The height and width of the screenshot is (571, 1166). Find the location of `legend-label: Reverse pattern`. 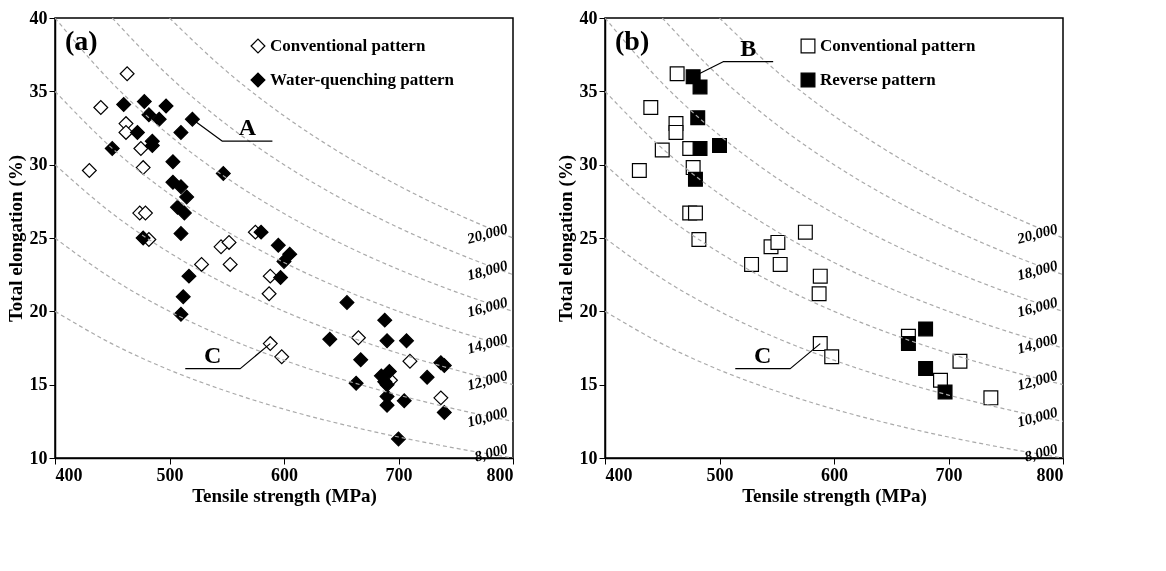

legend-label: Reverse pattern is located at coordinates (878, 79).